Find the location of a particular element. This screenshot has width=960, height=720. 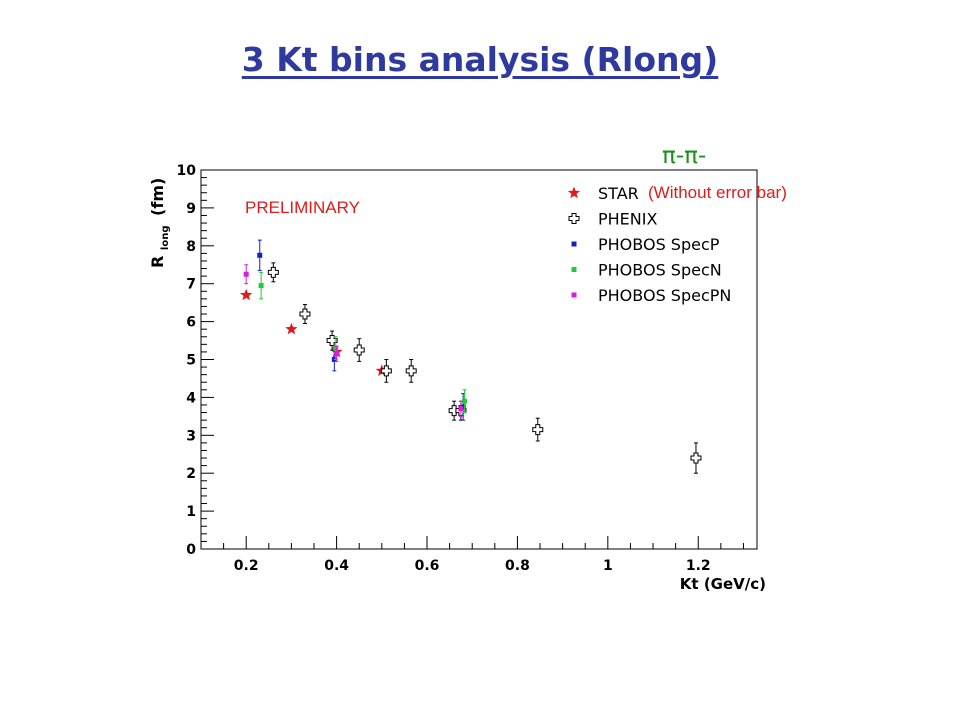

slide-title: 3 Kt bins analysis (Rlong) is located at coordinates (480, 59).